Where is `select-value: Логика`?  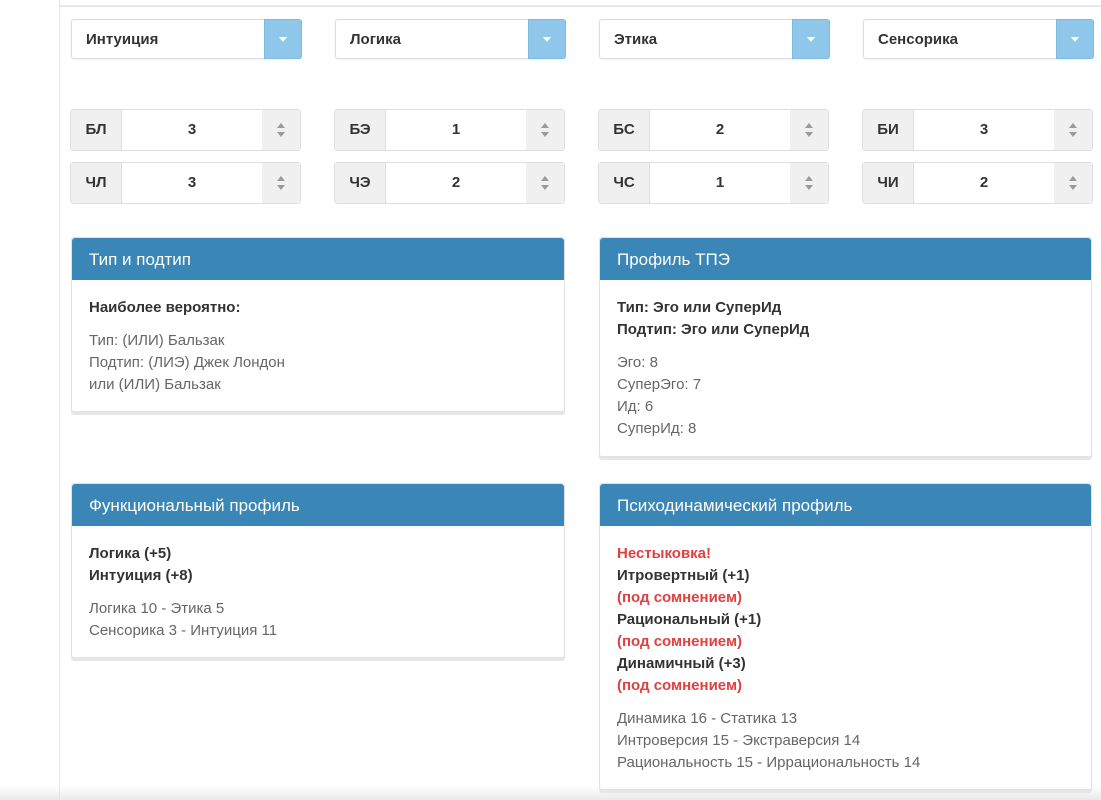 select-value: Логика is located at coordinates (376, 39).